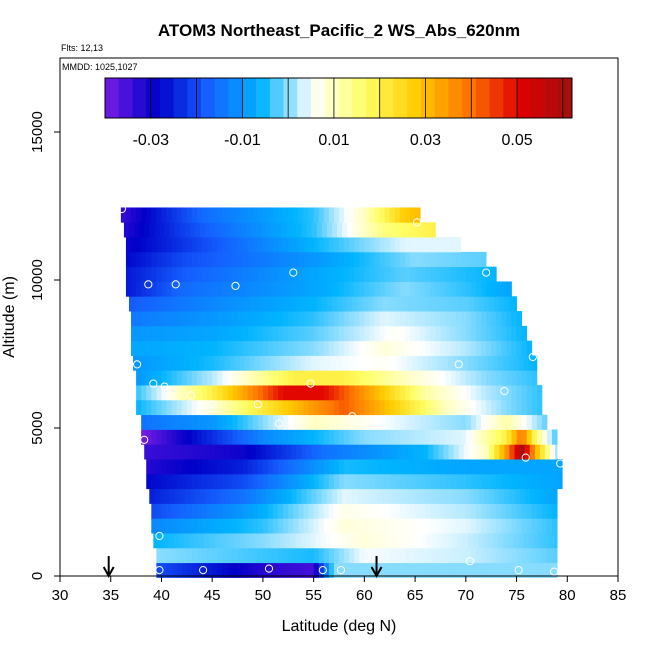  Describe the element at coordinates (339, 590) in the screenshot. I see `x-axis: 30 35 40 45 50 55 60 65 70 75 80 85` at that location.